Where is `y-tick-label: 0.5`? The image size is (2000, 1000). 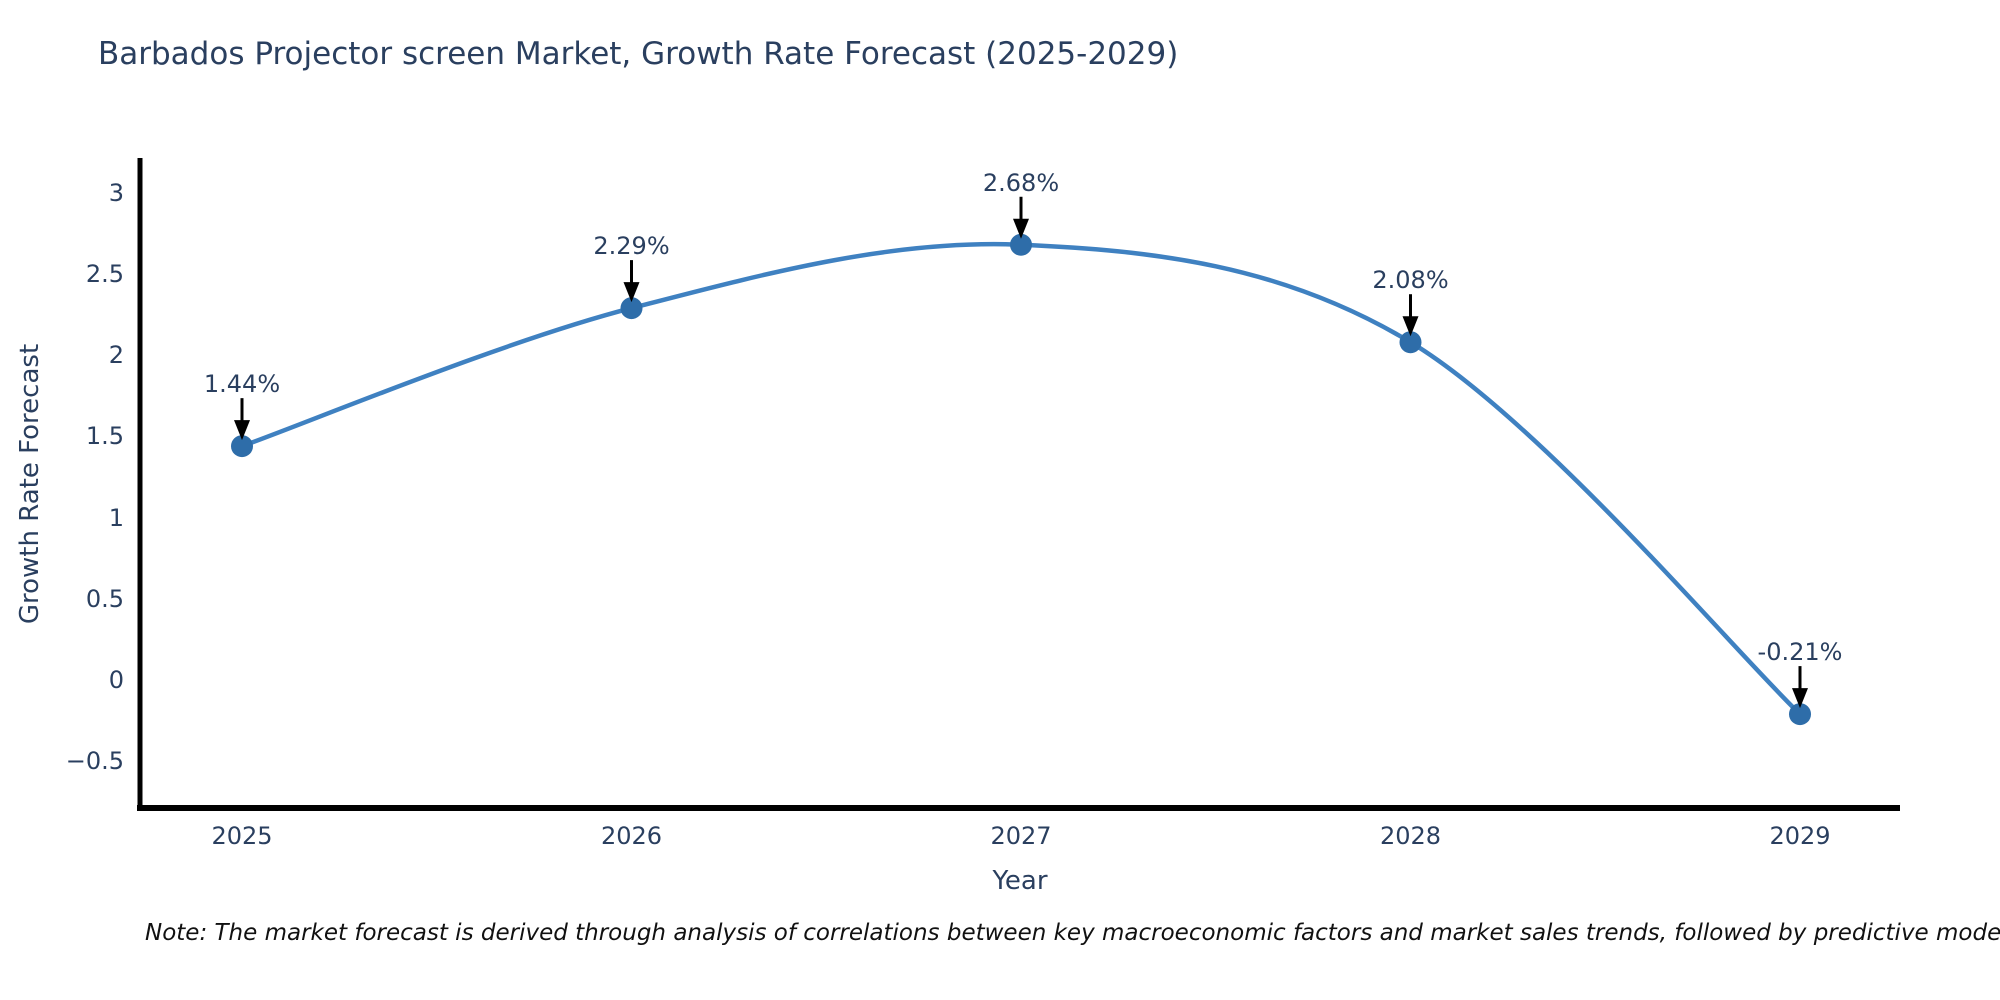 y-tick-label: 0.5 is located at coordinates (104, 598).